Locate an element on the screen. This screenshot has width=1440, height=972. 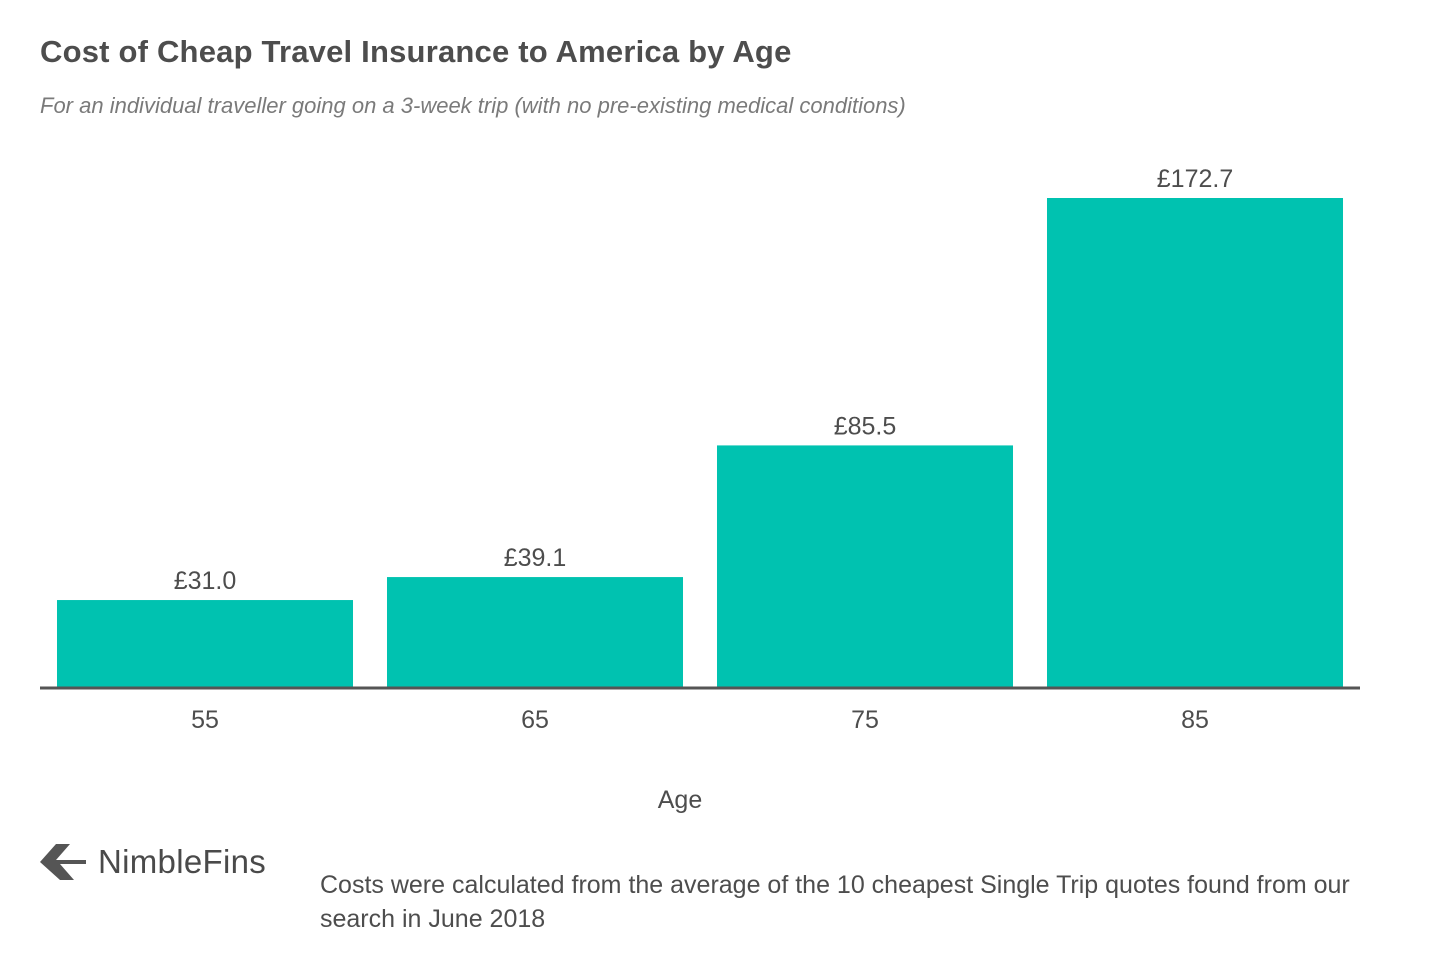
x-tick-label-55: 55 is located at coordinates (205, 720).